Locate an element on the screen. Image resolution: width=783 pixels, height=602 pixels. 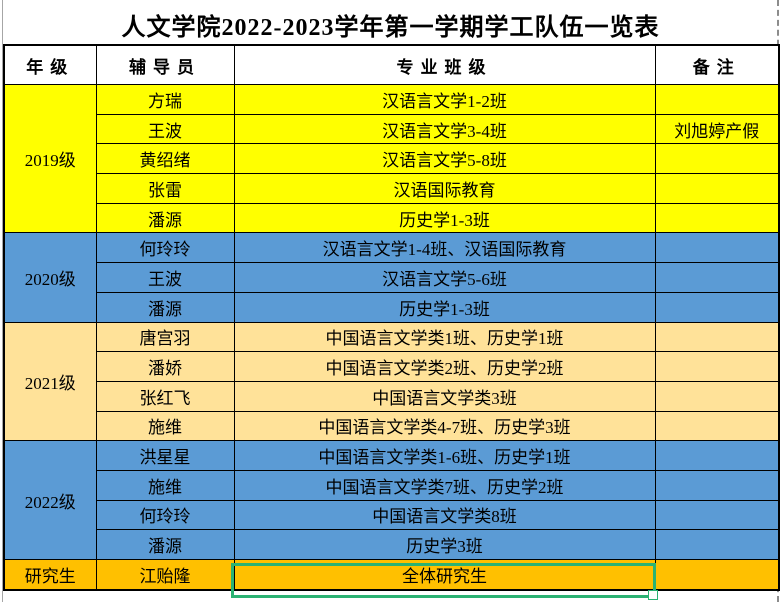
table-row: 何玲玲 中国语言文学类8班 is located at coordinates (392, 515).